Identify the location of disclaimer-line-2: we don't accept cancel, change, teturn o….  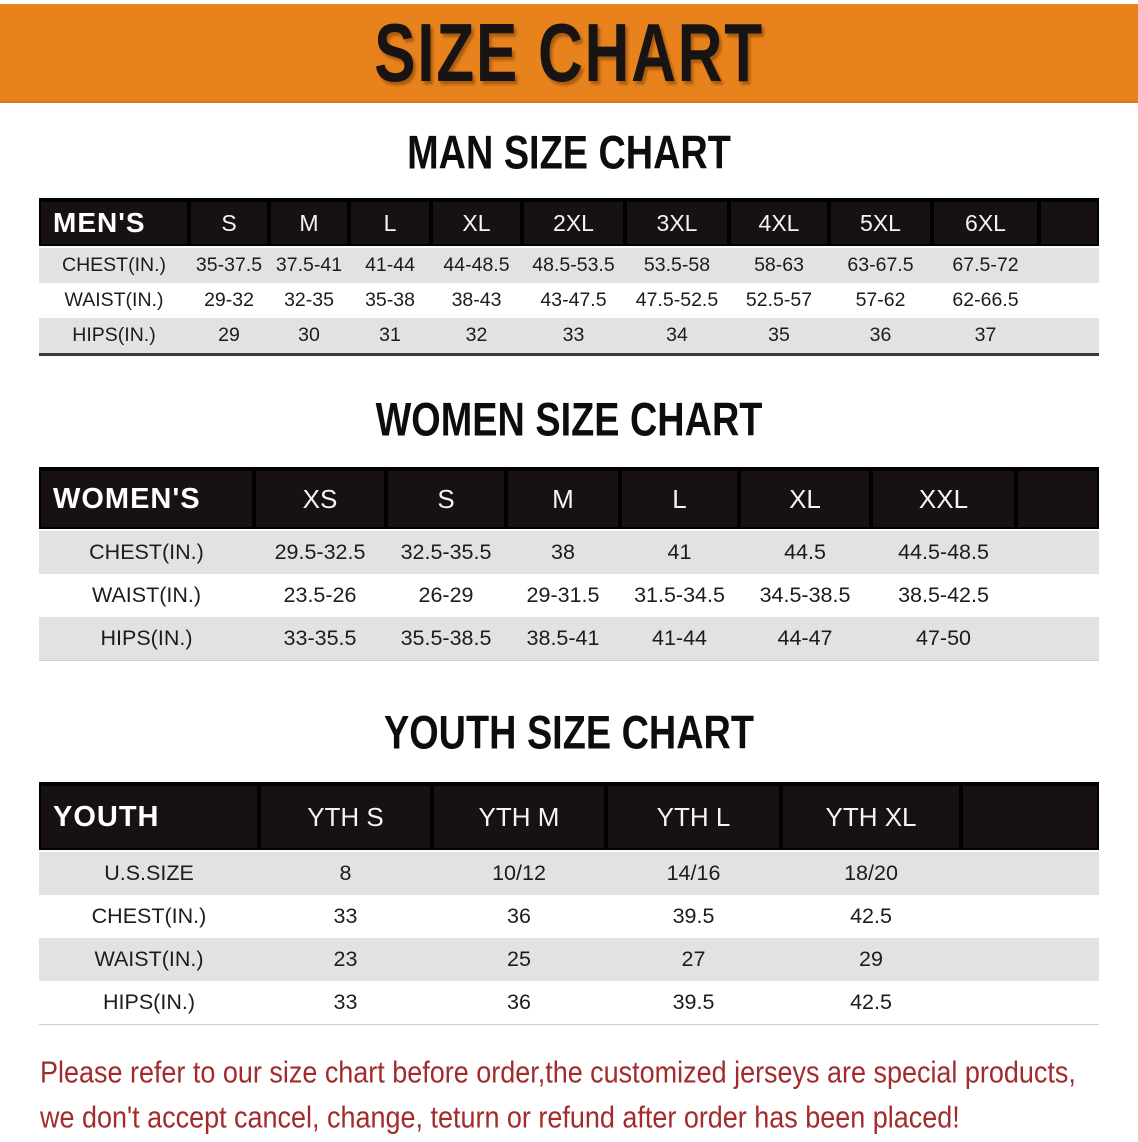
(500, 1118).